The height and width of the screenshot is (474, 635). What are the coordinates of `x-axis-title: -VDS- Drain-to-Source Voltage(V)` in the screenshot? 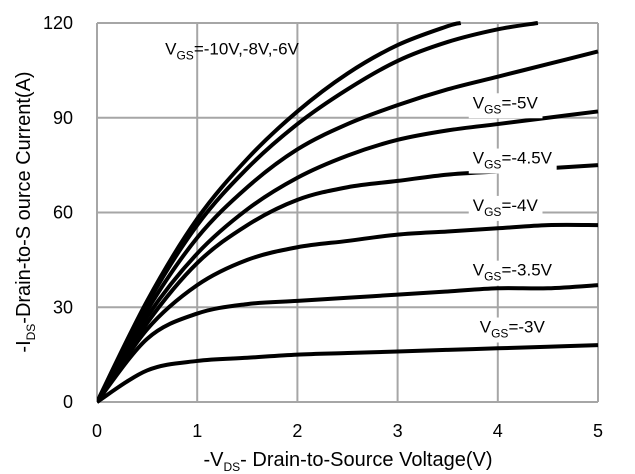 It's located at (348, 461).